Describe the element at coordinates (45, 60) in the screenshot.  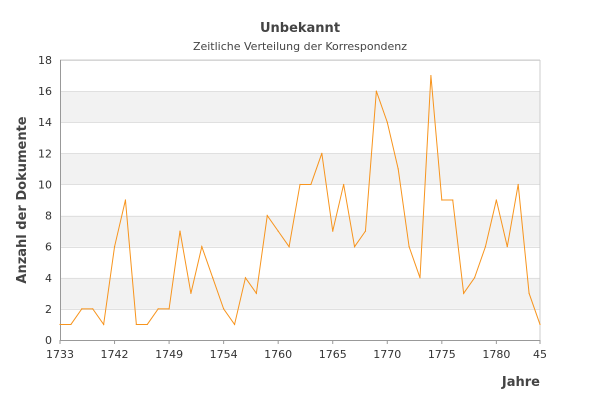
I see `y-tick-label: 18` at that location.